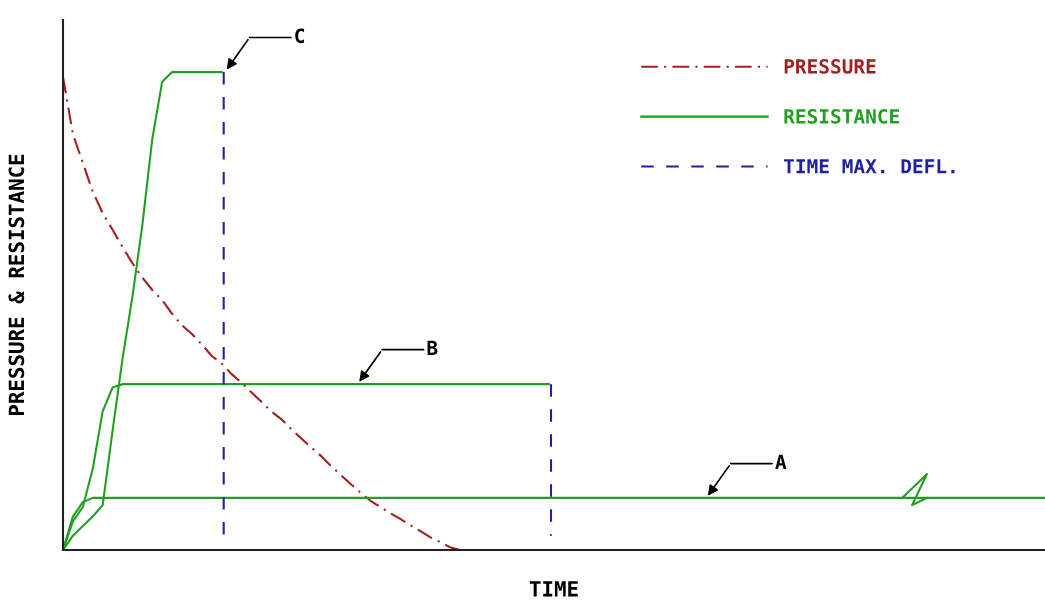 This screenshot has width=1045, height=606. Describe the element at coordinates (841, 116) in the screenshot. I see `text: RESISTANCE` at that location.